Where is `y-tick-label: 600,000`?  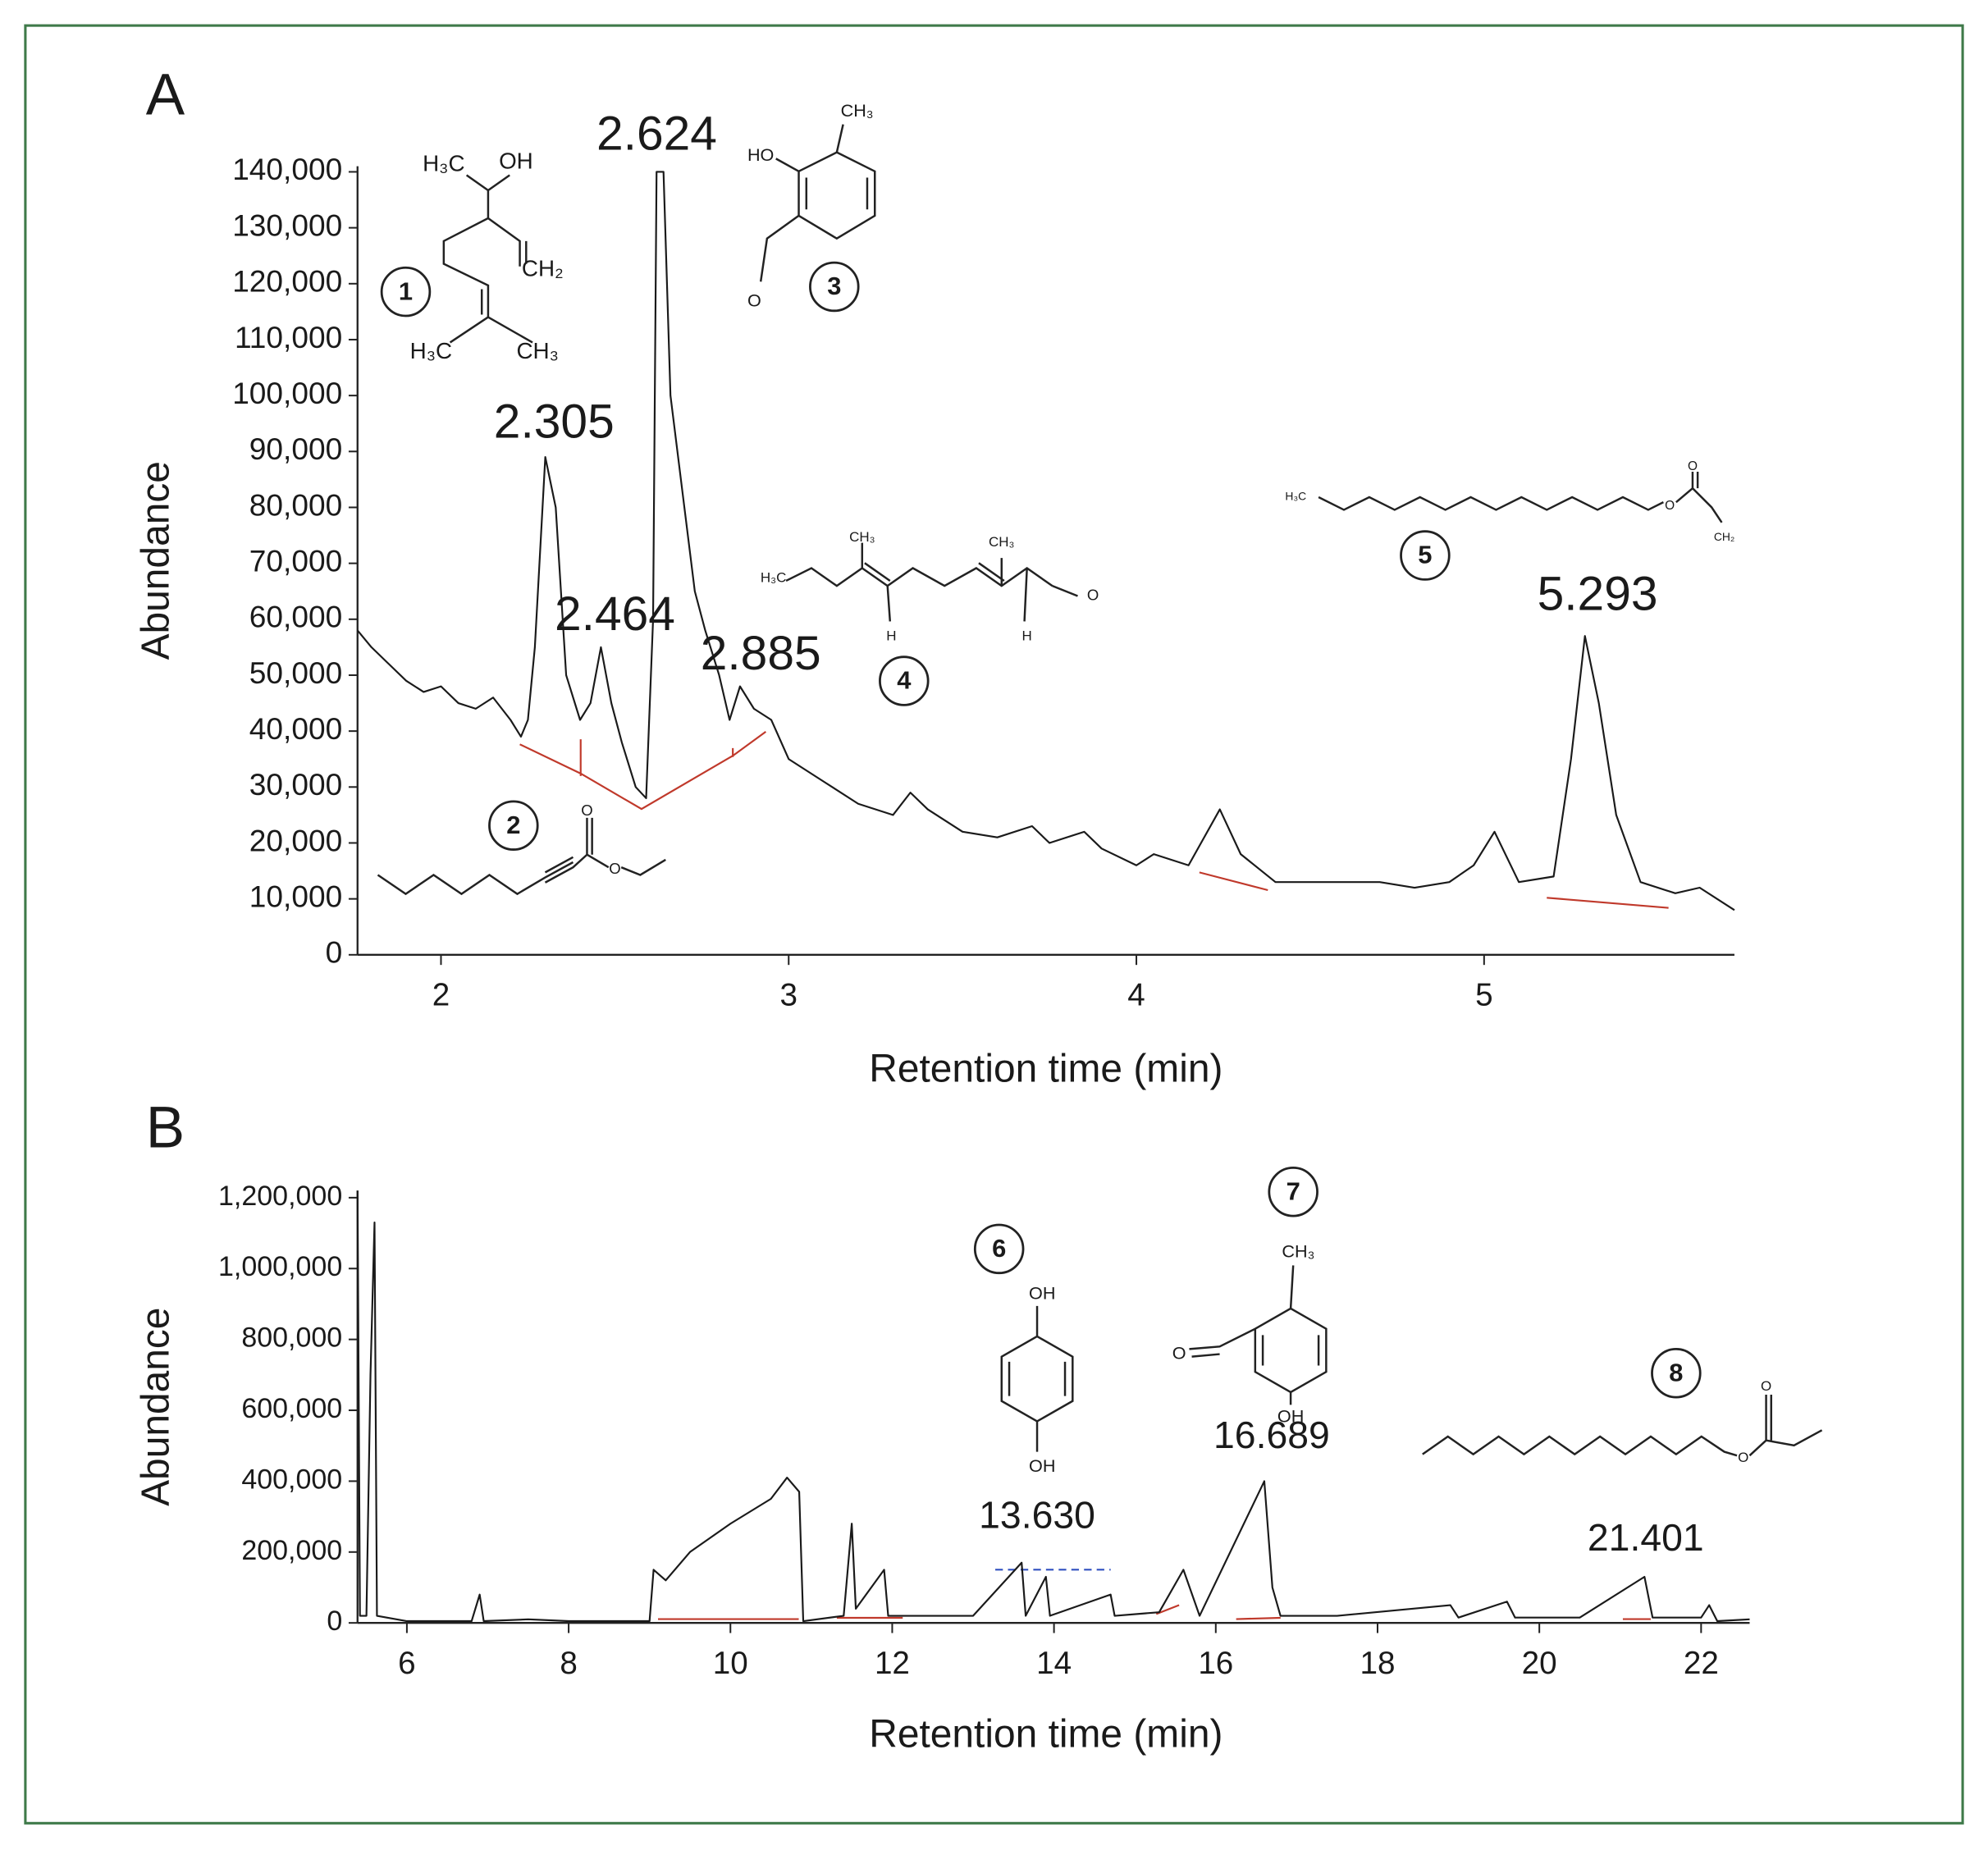
y-tick-label: 600,000 is located at coordinates (292, 1408).